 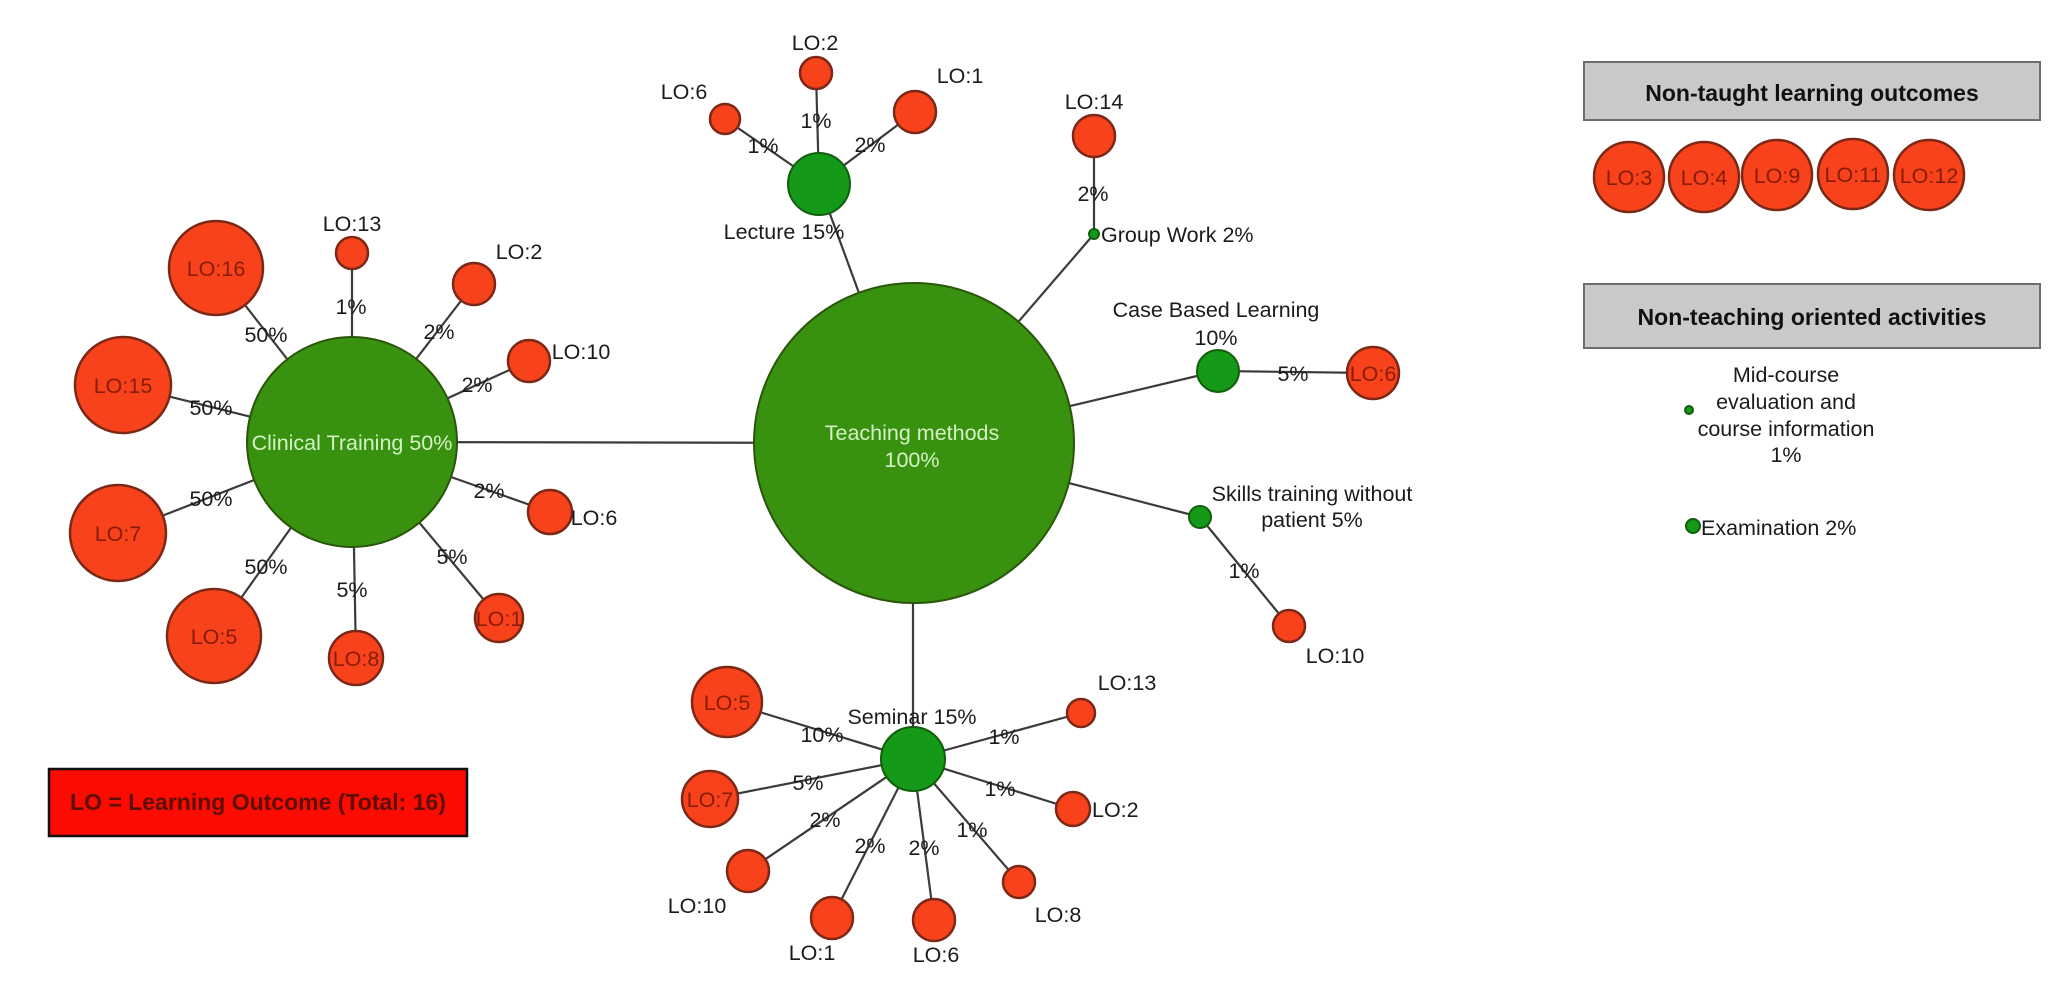 What do you see at coordinates (1929, 176) in the screenshot?
I see `svg-text: LO:12` at bounding box center [1929, 176].